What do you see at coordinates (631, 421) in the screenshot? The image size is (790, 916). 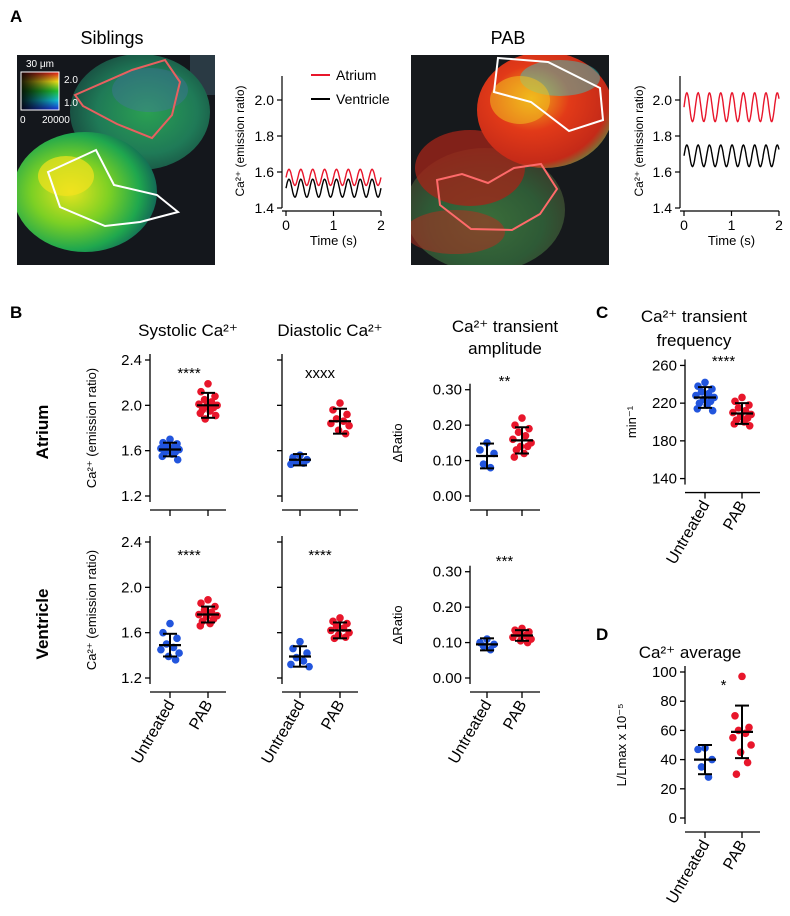 I see `y-axis-title: min⁻¹` at bounding box center [631, 421].